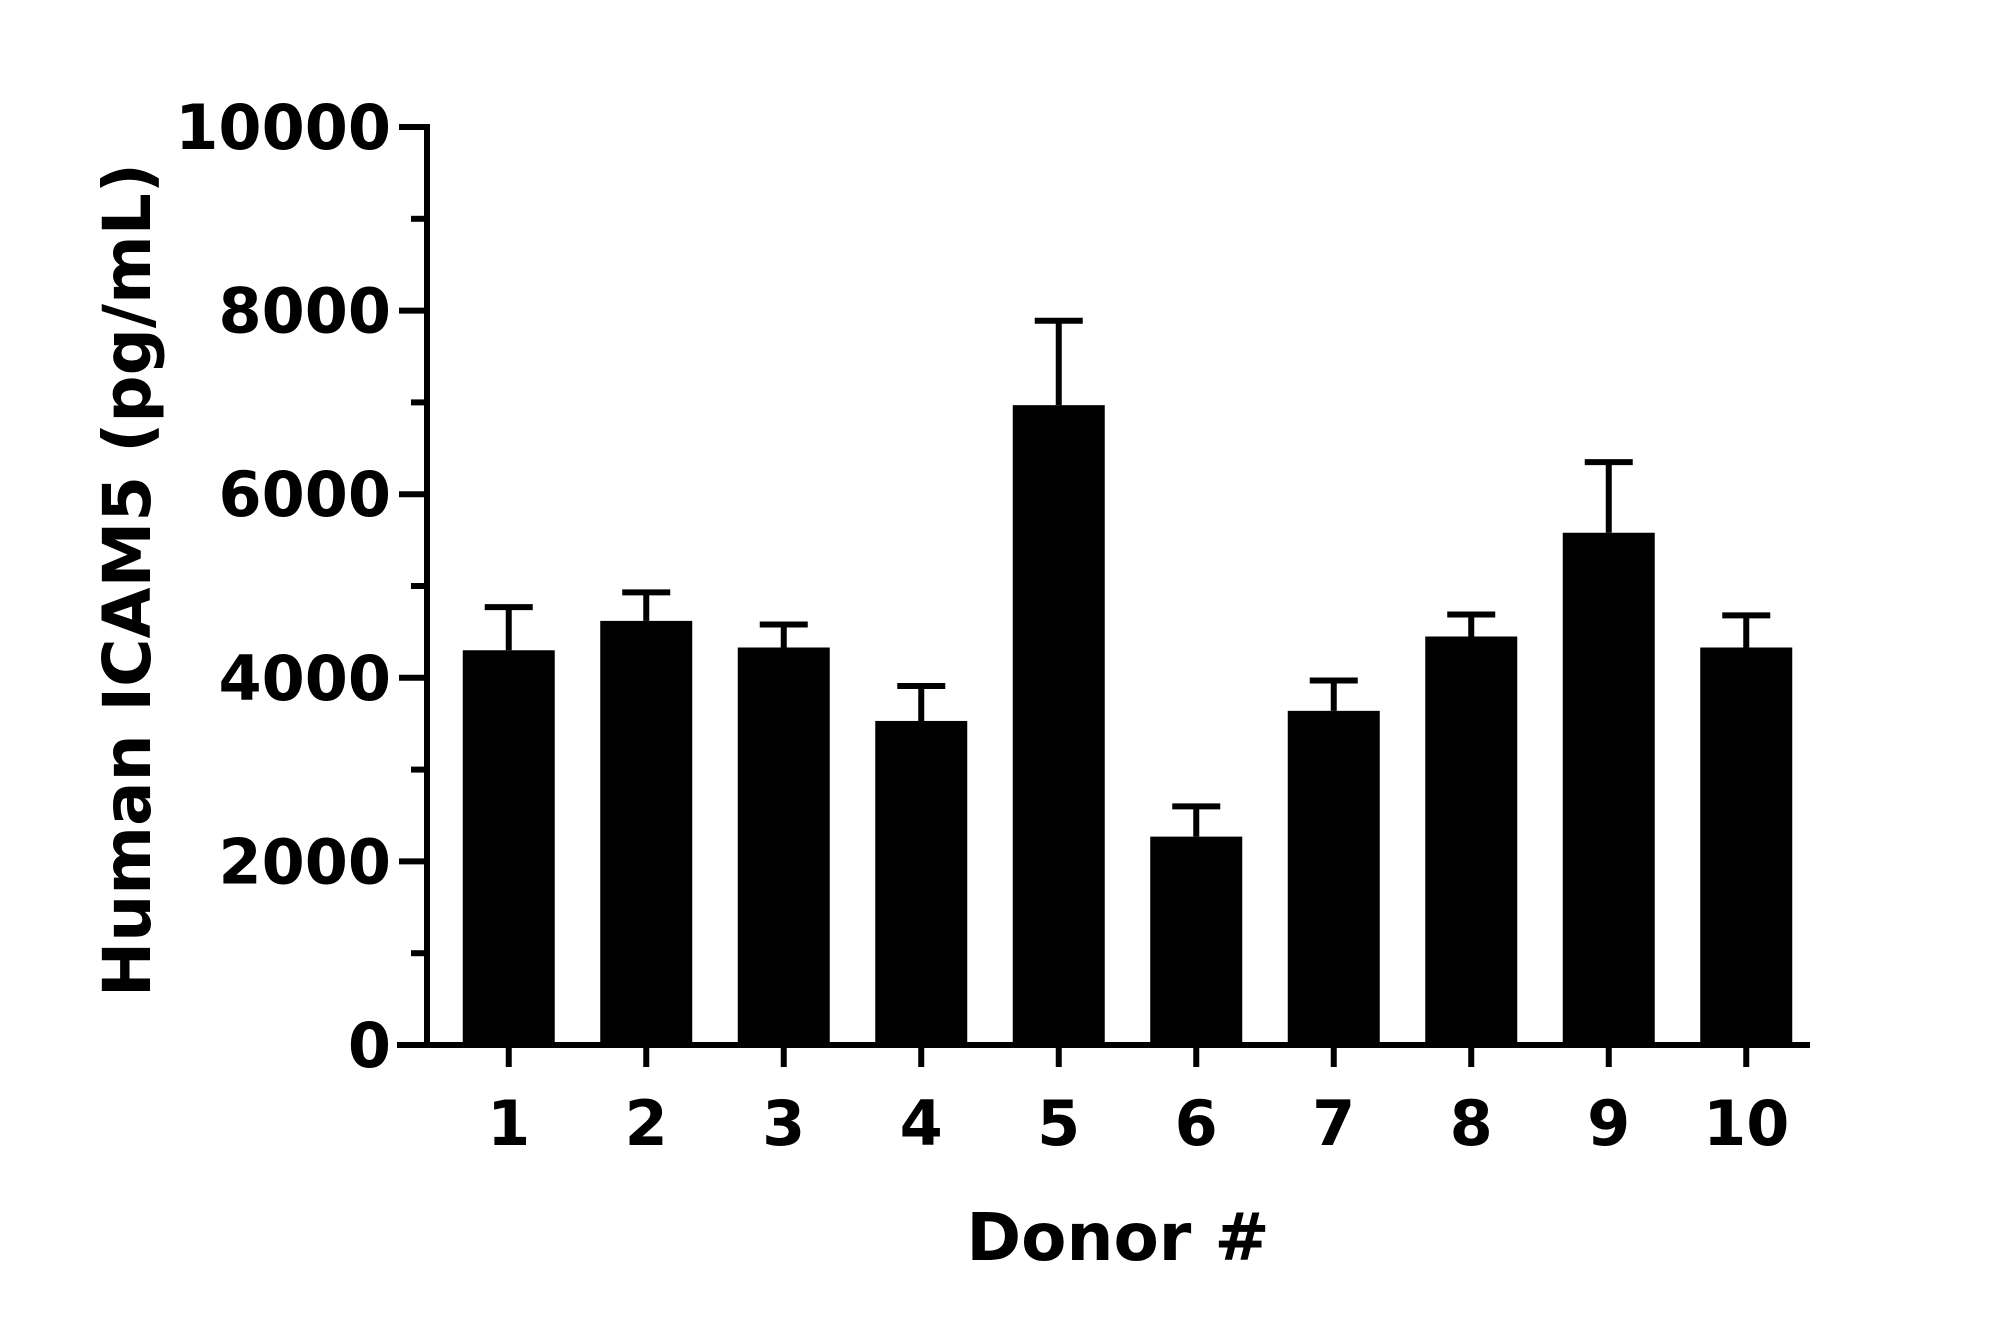 This screenshot has height=1328, width=2000. What do you see at coordinates (1103, 1101) in the screenshot?
I see `x-axis: 1 2 3 4 5 6 7 8 9 10` at bounding box center [1103, 1101].